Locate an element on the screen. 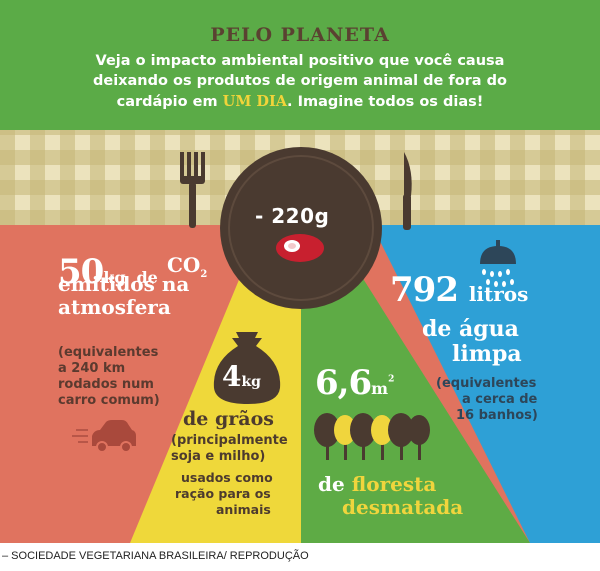 Image resolution: width=600 pixels, height=571 pixels. forest-line: desmatada is located at coordinates (403, 507).